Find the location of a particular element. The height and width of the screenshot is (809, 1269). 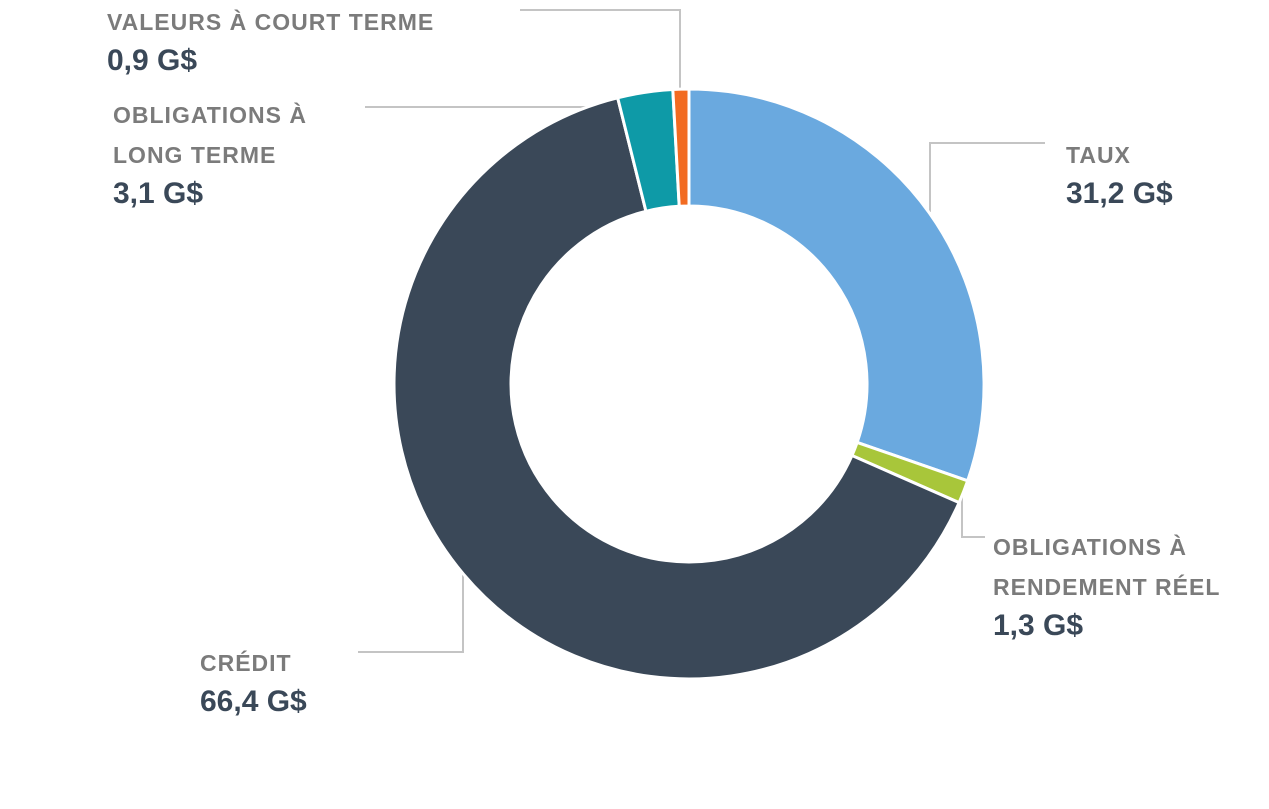

category-label: VALEURS À COURT TERME is located at coordinates (271, 22).